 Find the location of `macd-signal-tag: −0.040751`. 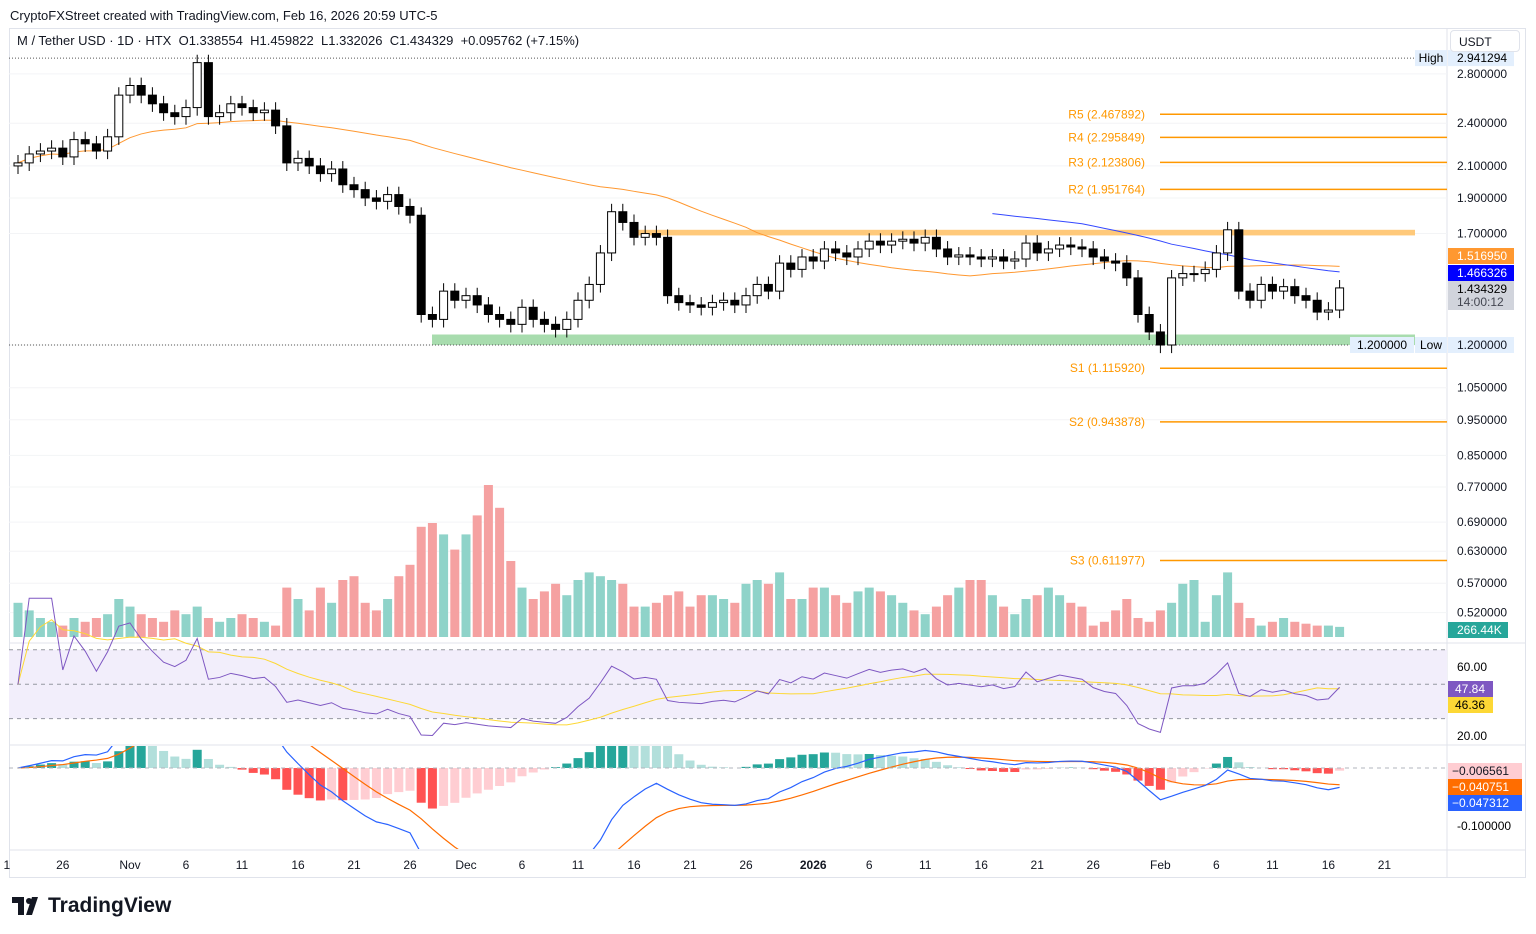

macd-signal-tag: −0.040751 is located at coordinates (1480, 787).